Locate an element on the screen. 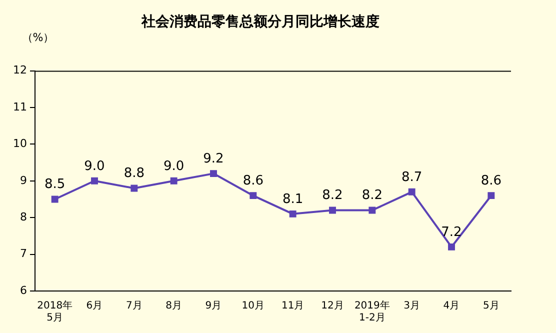  x-tick-label: 3月 is located at coordinates (412, 306).